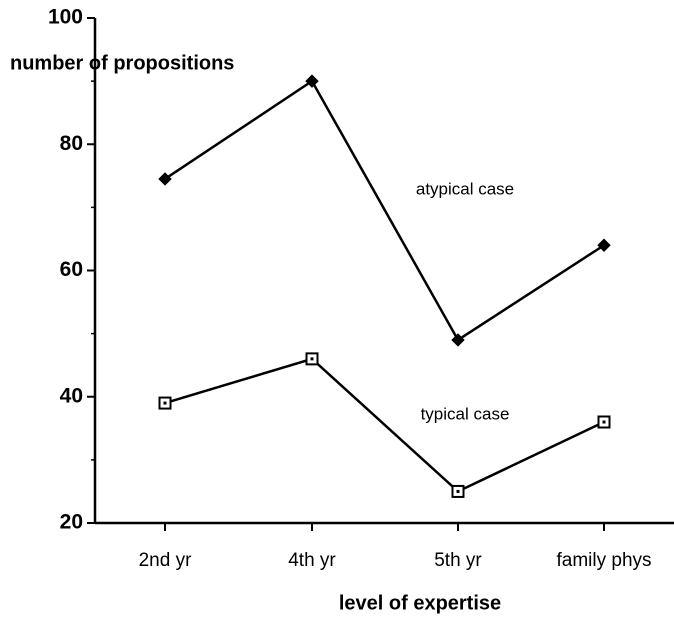  Describe the element at coordinates (312, 560) in the screenshot. I see `x-tick-label: 4th yr` at that location.